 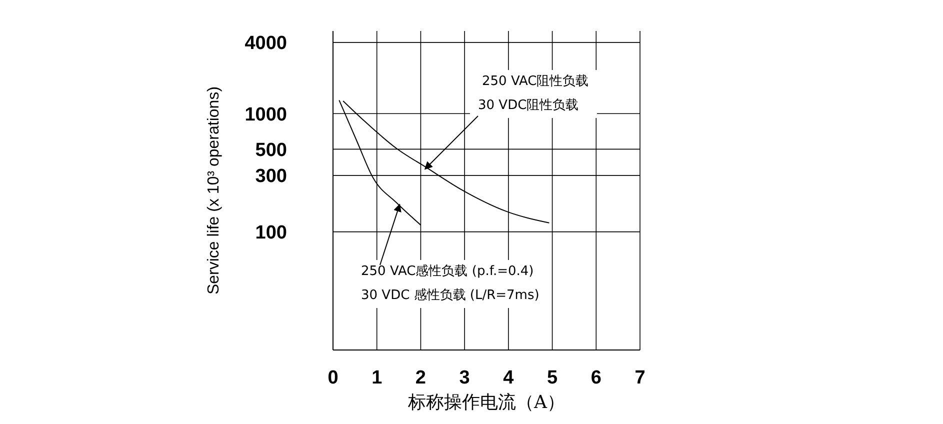 I want to click on y-tick-label: 500, so click(x=271, y=150).